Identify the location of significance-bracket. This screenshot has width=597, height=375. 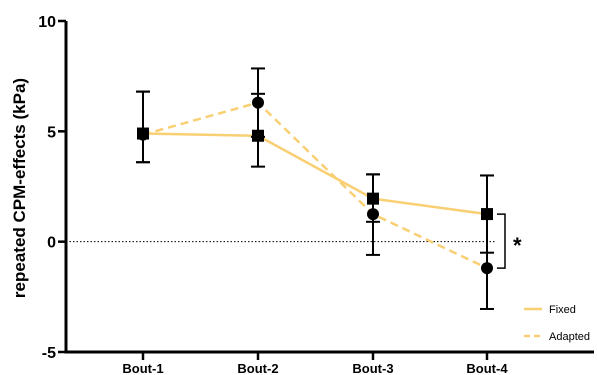
(501, 241).